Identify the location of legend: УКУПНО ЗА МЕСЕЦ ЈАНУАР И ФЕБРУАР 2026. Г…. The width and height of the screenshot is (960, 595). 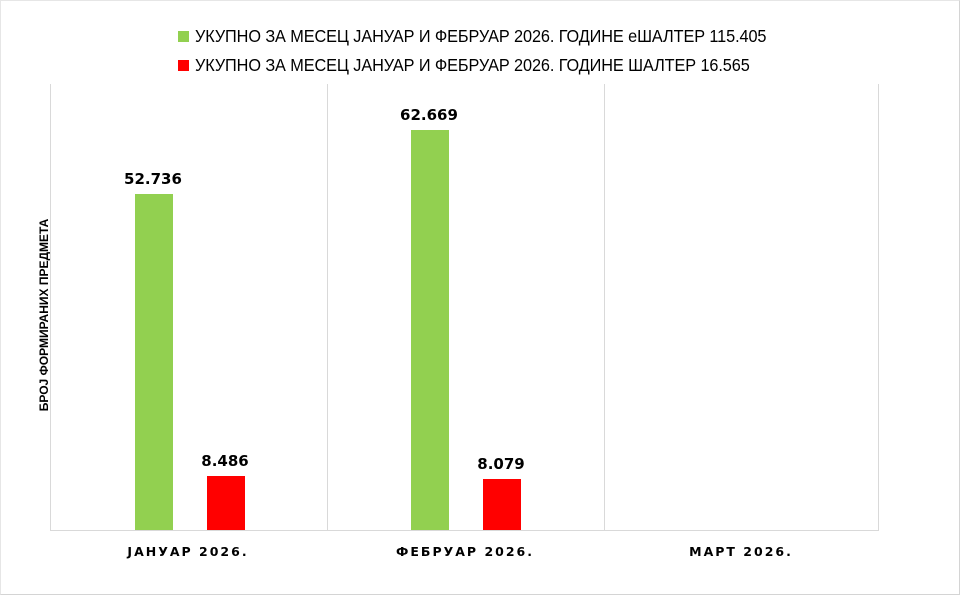
(493, 51).